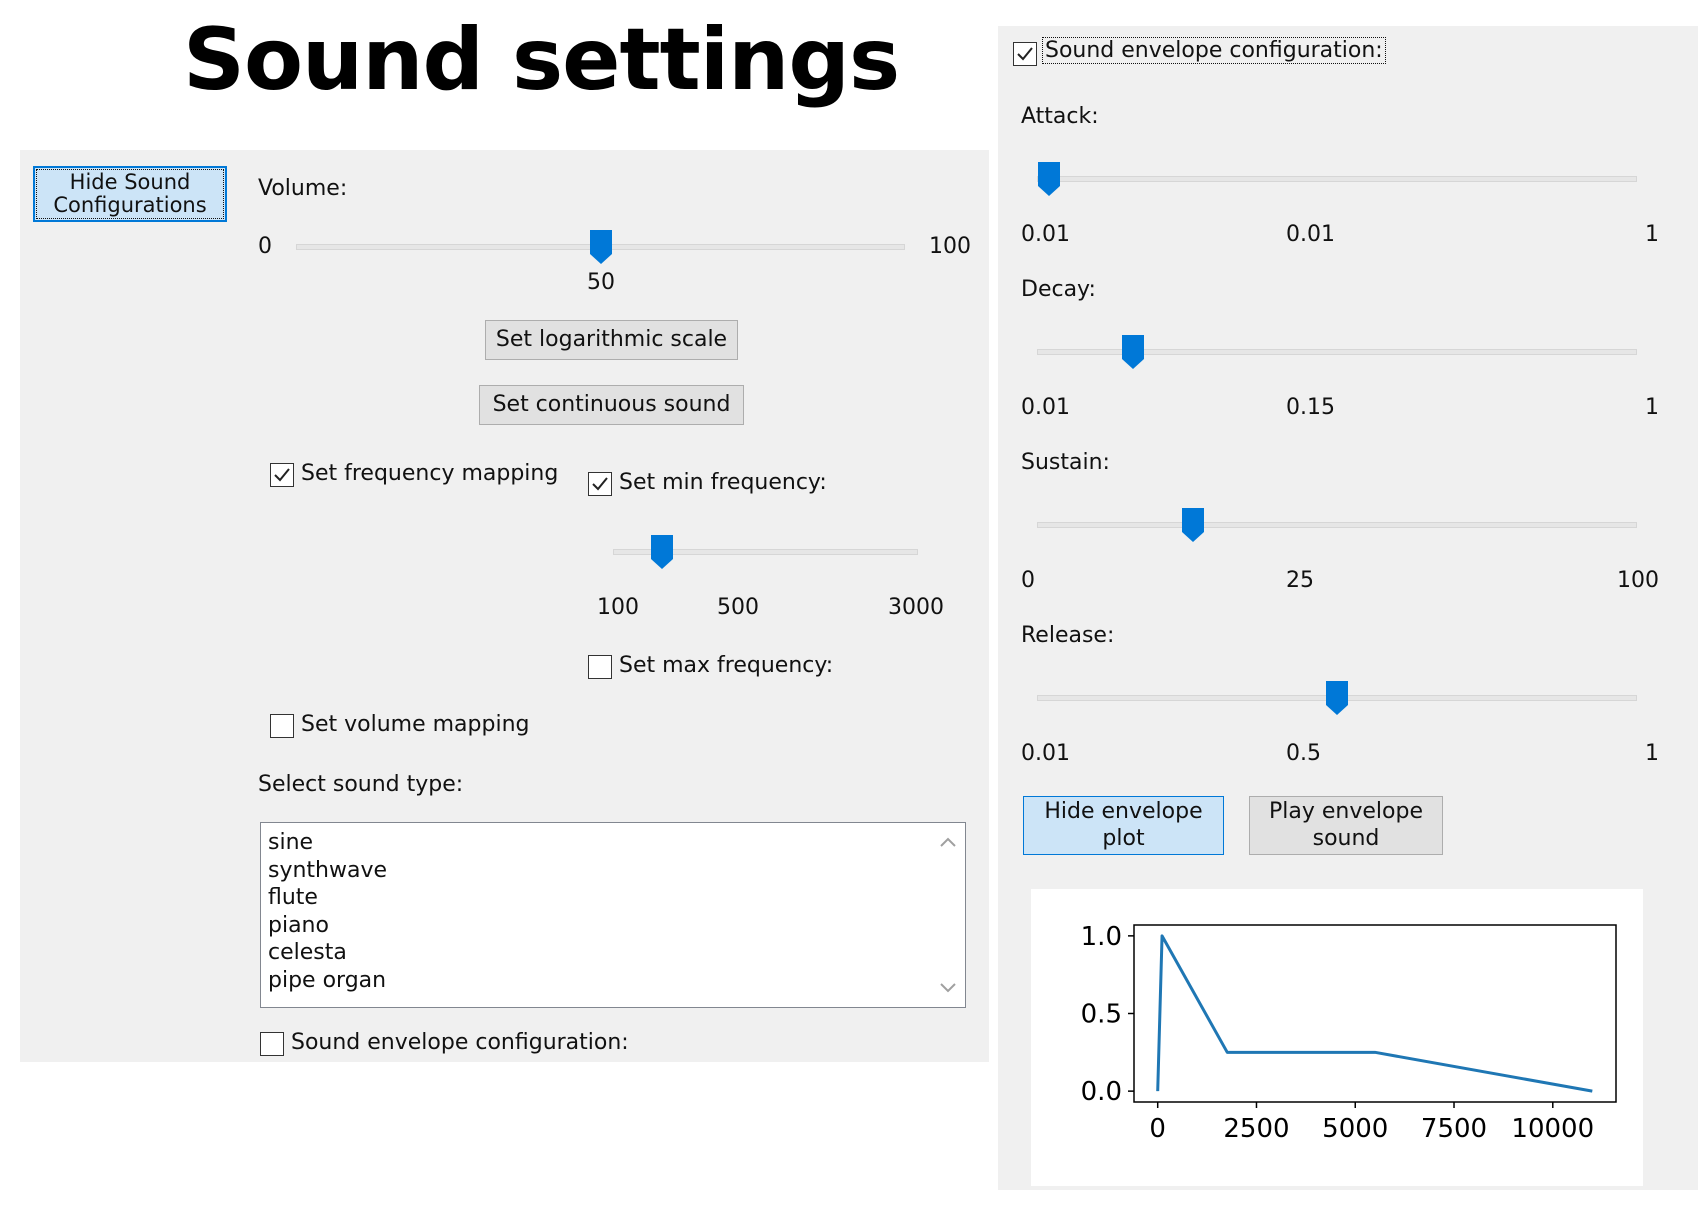 The width and height of the screenshot is (1704, 1206). What do you see at coordinates (1256, 1129) in the screenshot?
I see `x-tick-label: 2500` at bounding box center [1256, 1129].